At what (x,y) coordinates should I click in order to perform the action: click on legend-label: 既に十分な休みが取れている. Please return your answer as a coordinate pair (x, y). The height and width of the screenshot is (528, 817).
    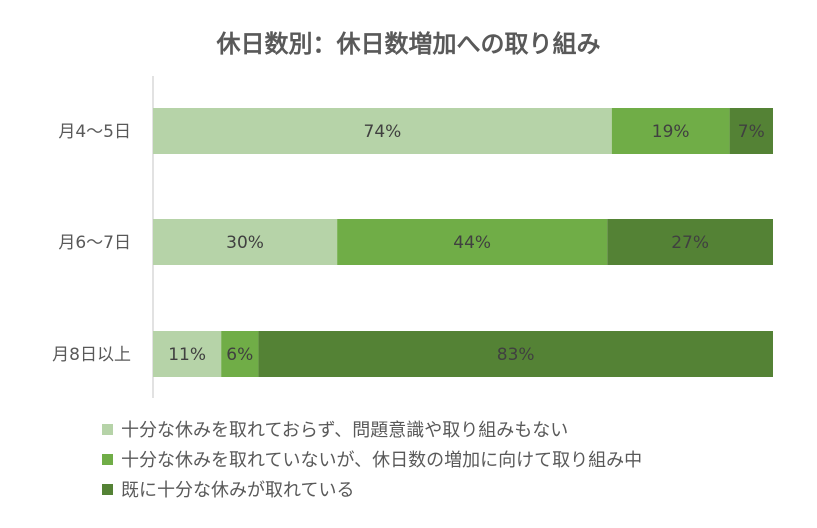
    Looking at the image, I should click on (238, 490).